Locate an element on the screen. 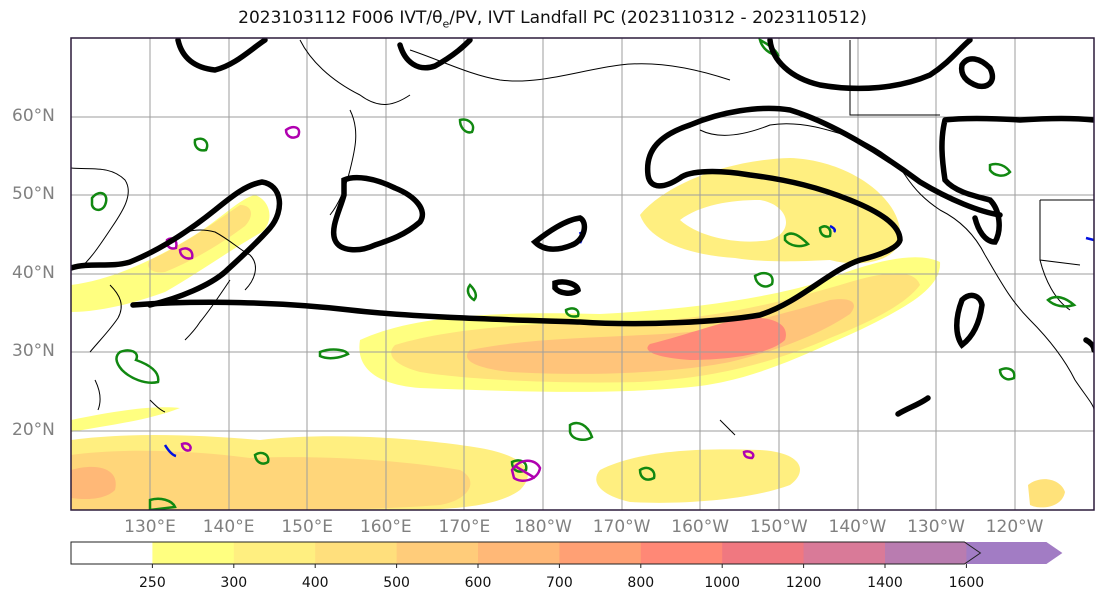 The image size is (1105, 603). x-tick-label: 160°E is located at coordinates (385, 527).